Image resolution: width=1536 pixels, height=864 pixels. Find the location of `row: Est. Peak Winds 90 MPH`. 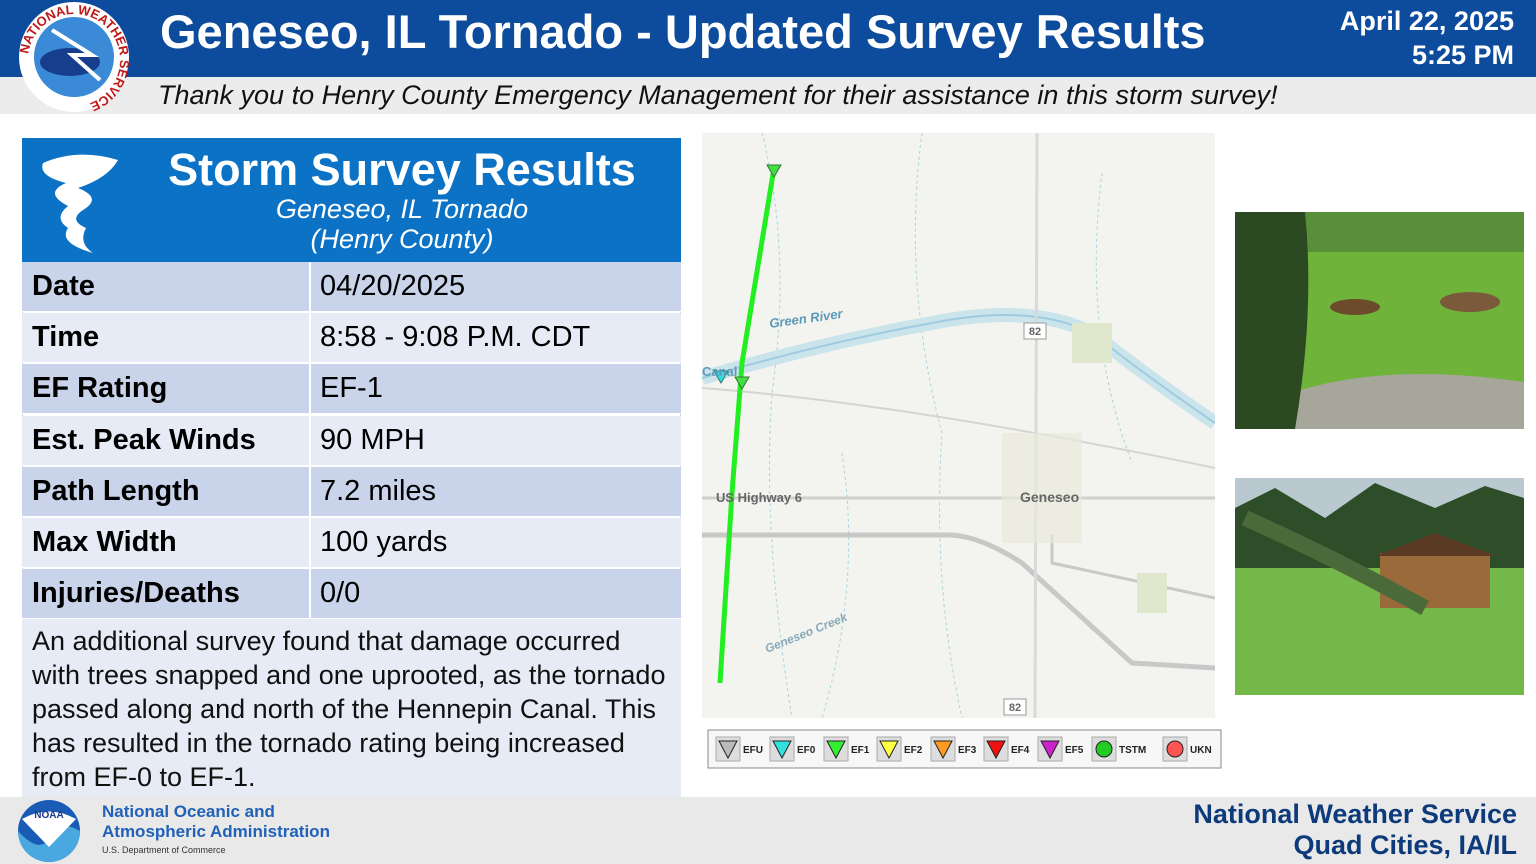

row: Est. Peak Winds 90 MPH is located at coordinates (351, 440).